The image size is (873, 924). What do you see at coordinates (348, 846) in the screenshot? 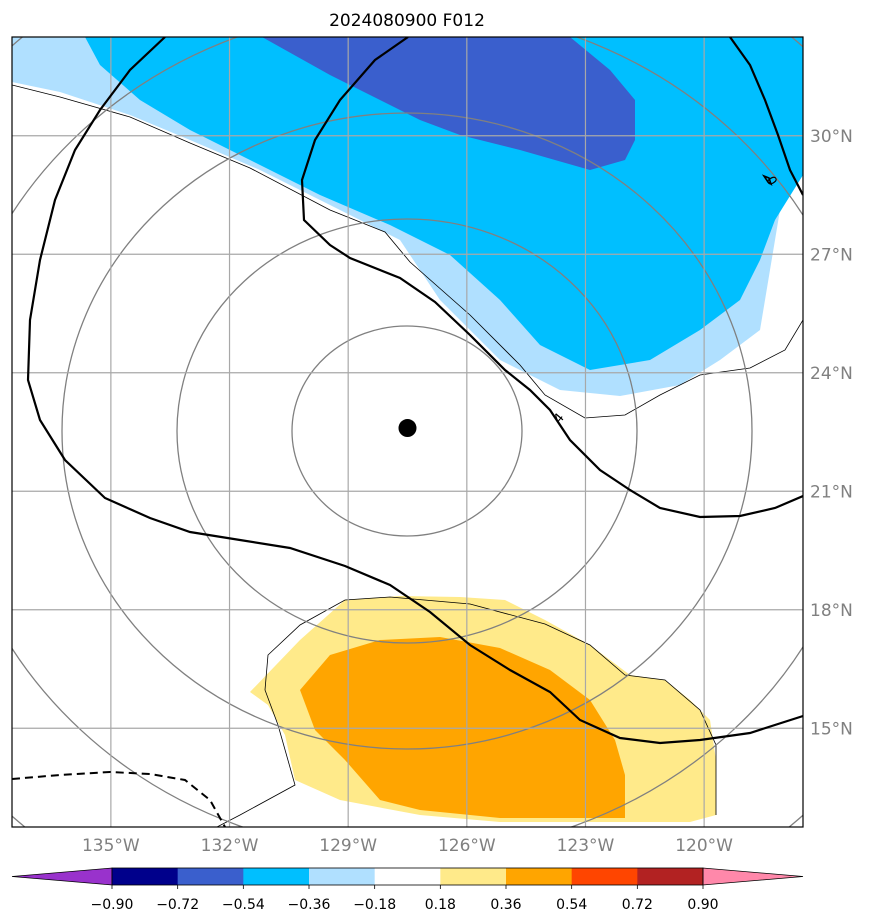
I see `lon-tick-label: 129°W` at bounding box center [348, 846].